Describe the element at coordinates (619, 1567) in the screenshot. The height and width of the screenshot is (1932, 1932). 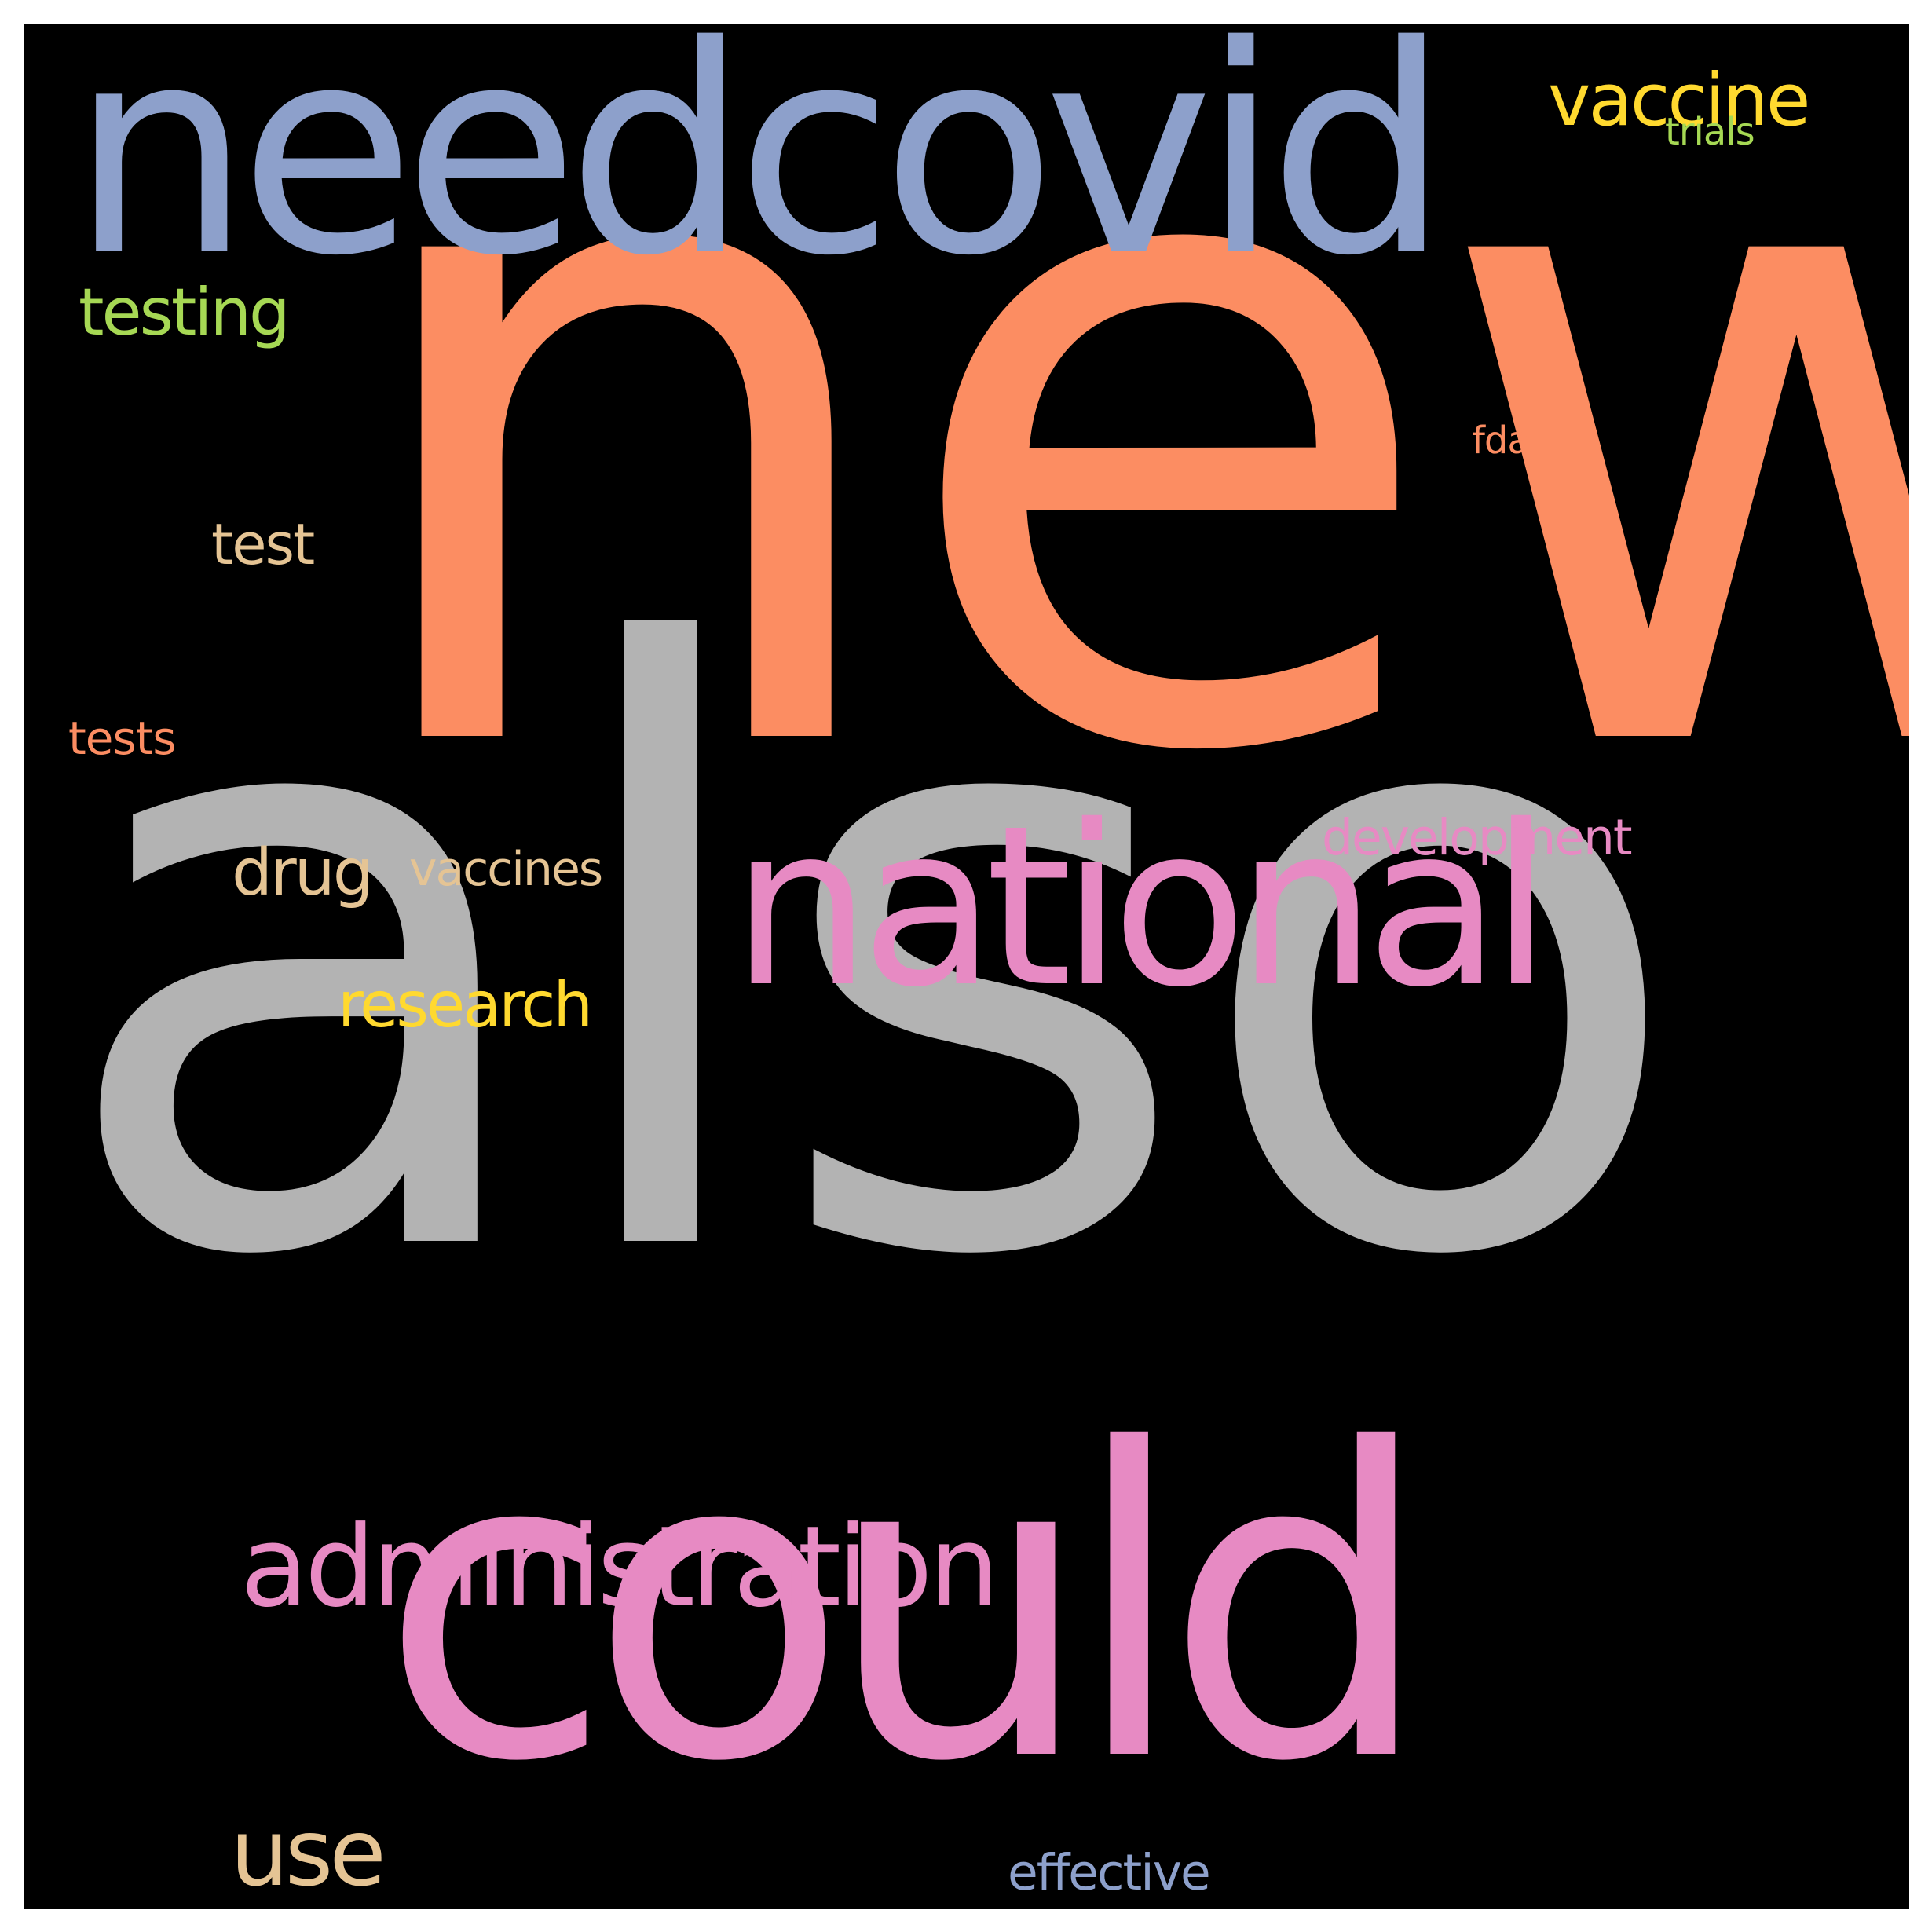
I see `word-administration: administration` at that location.